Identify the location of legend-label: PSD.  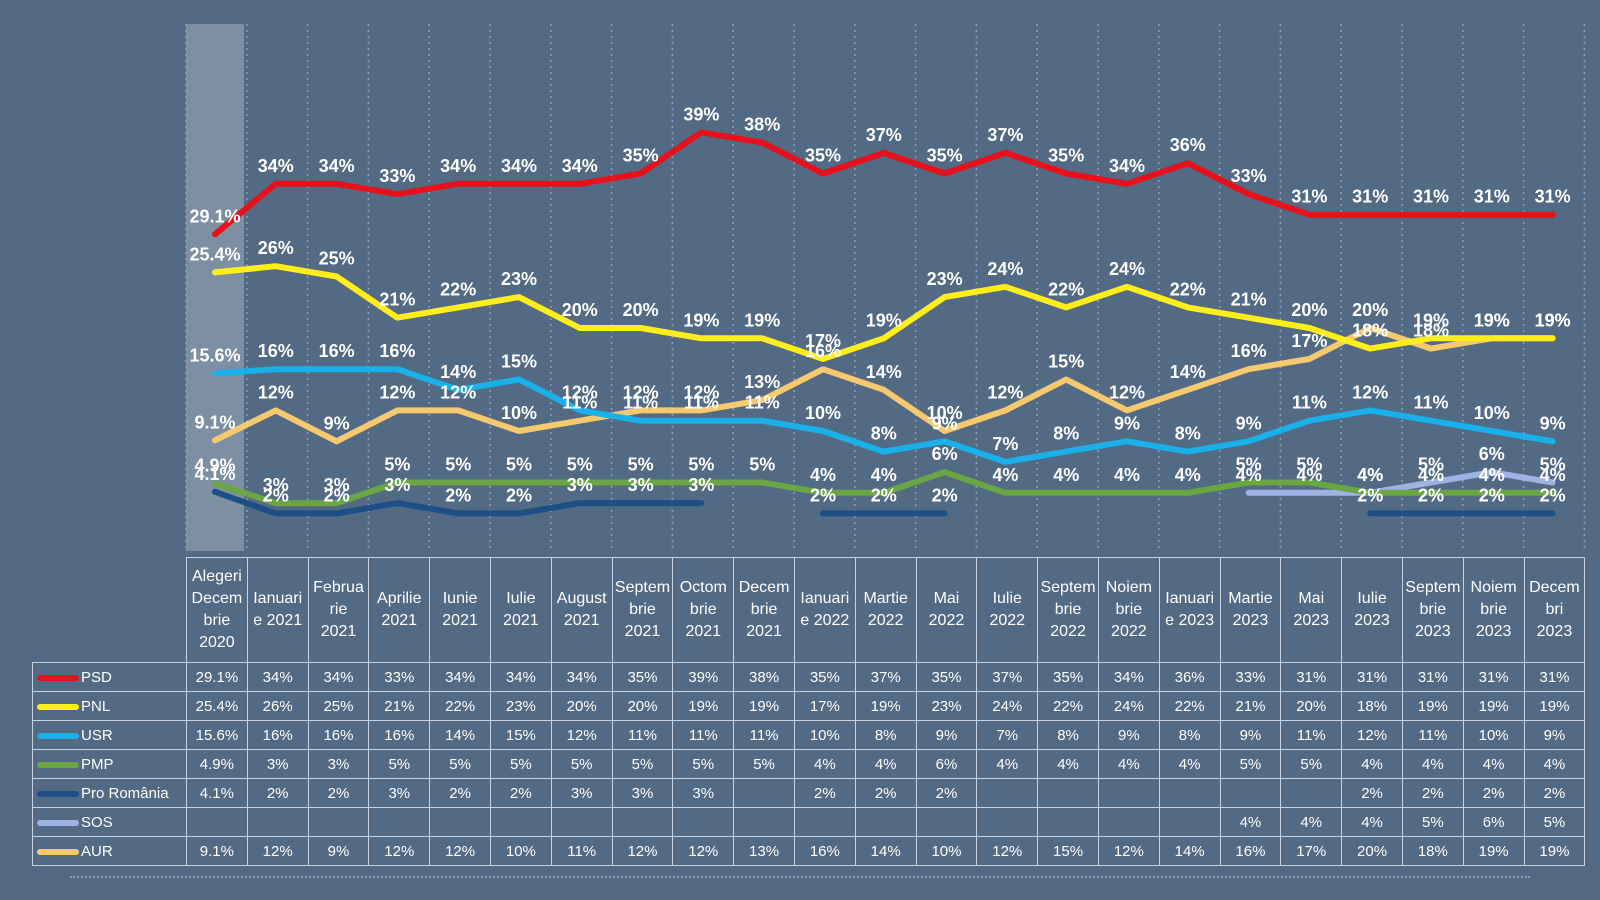
(96, 677).